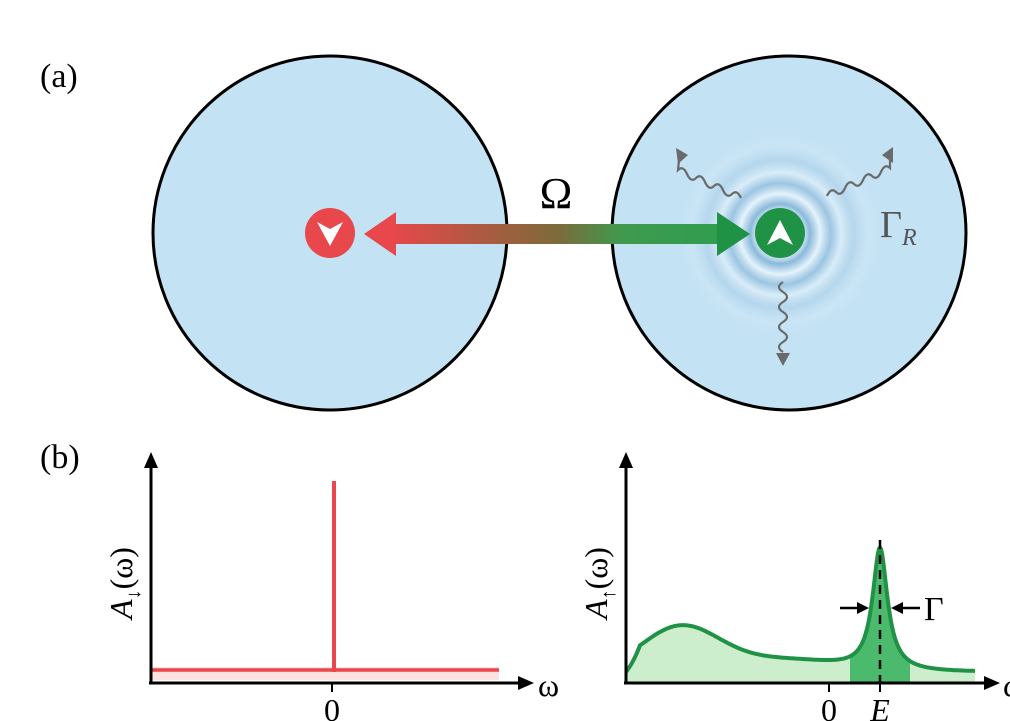 This screenshot has width=1010, height=721. What do you see at coordinates (682, 156) in the screenshot?
I see `wiggle-upper-left-head` at bounding box center [682, 156].